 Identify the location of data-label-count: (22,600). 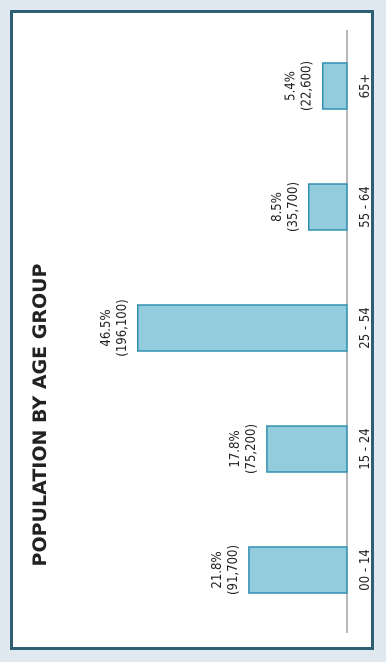
(307, 86).